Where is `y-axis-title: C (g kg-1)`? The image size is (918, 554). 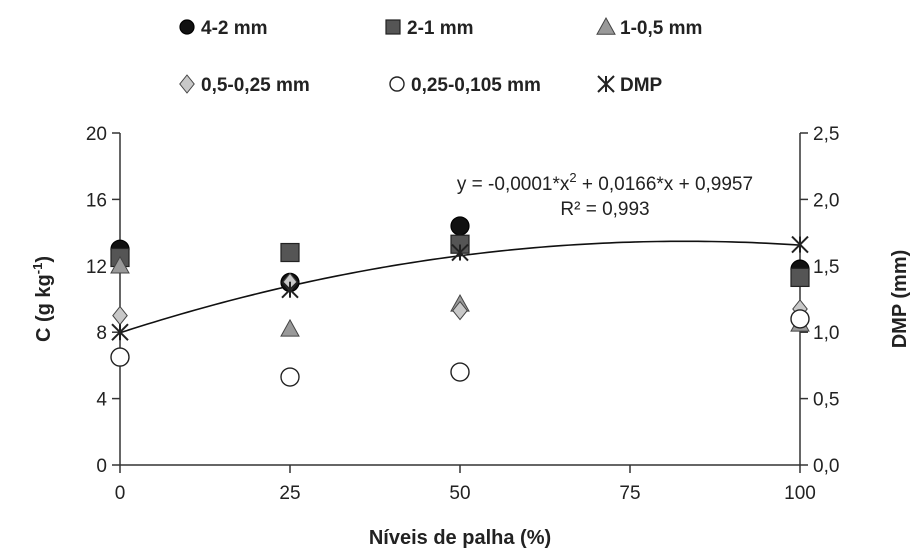
y-axis-title: C (g kg-1) is located at coordinates (42, 299).